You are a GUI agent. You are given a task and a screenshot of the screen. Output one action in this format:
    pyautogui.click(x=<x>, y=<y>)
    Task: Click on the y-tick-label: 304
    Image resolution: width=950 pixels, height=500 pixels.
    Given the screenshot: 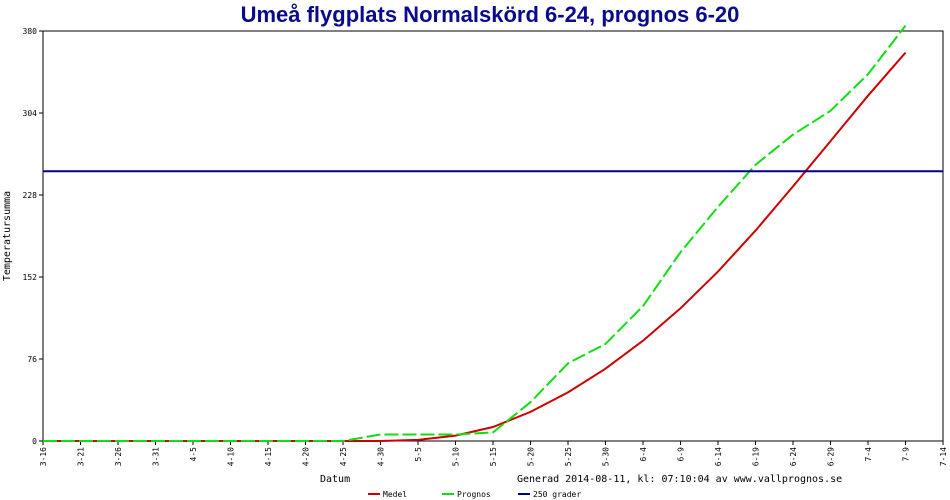 What is the action you would take?
    pyautogui.click(x=30, y=113)
    